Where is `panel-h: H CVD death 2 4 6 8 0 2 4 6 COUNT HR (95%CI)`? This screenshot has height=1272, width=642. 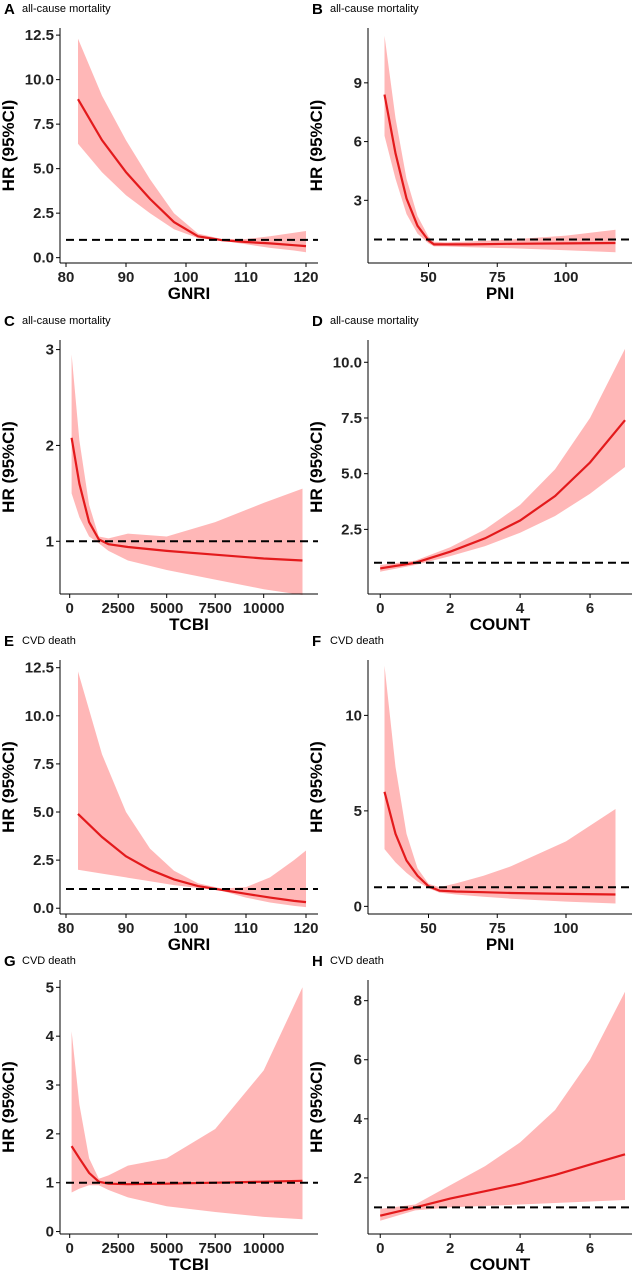 panel-h: H CVD death 2 4 6 8 0 2 4 6 COUNT HR (95%CI) is located at coordinates (469, 1112).